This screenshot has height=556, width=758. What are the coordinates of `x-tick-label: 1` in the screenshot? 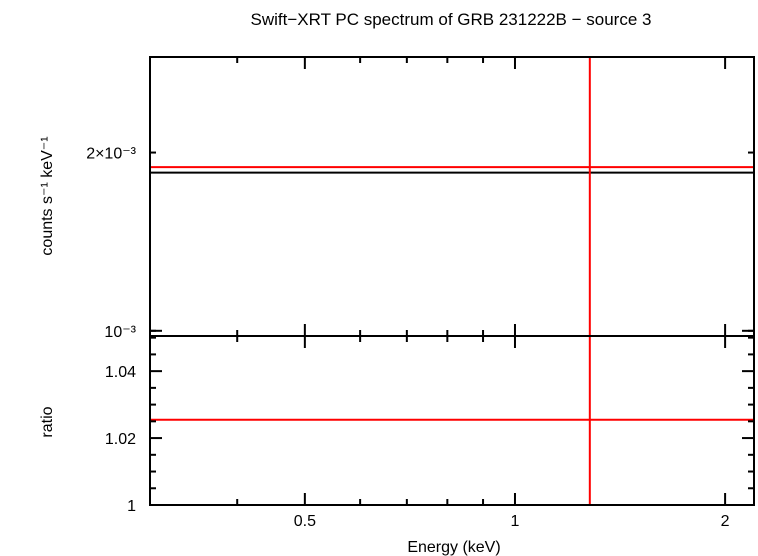 It's located at (515, 521).